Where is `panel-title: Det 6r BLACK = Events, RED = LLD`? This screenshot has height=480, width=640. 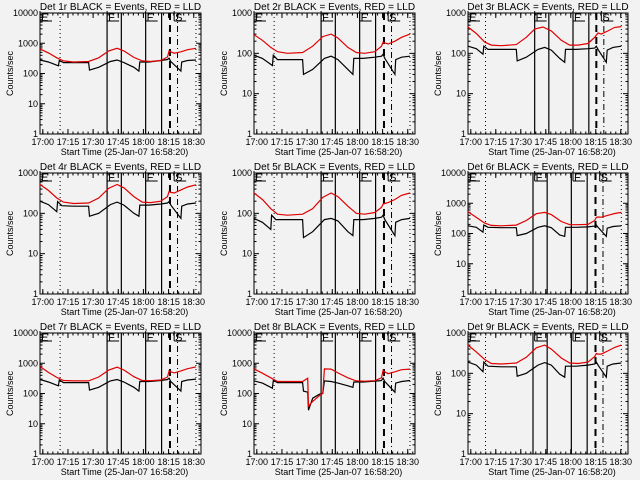 panel-title: Det 6r BLACK = Events, RED = LLD is located at coordinates (547, 167).